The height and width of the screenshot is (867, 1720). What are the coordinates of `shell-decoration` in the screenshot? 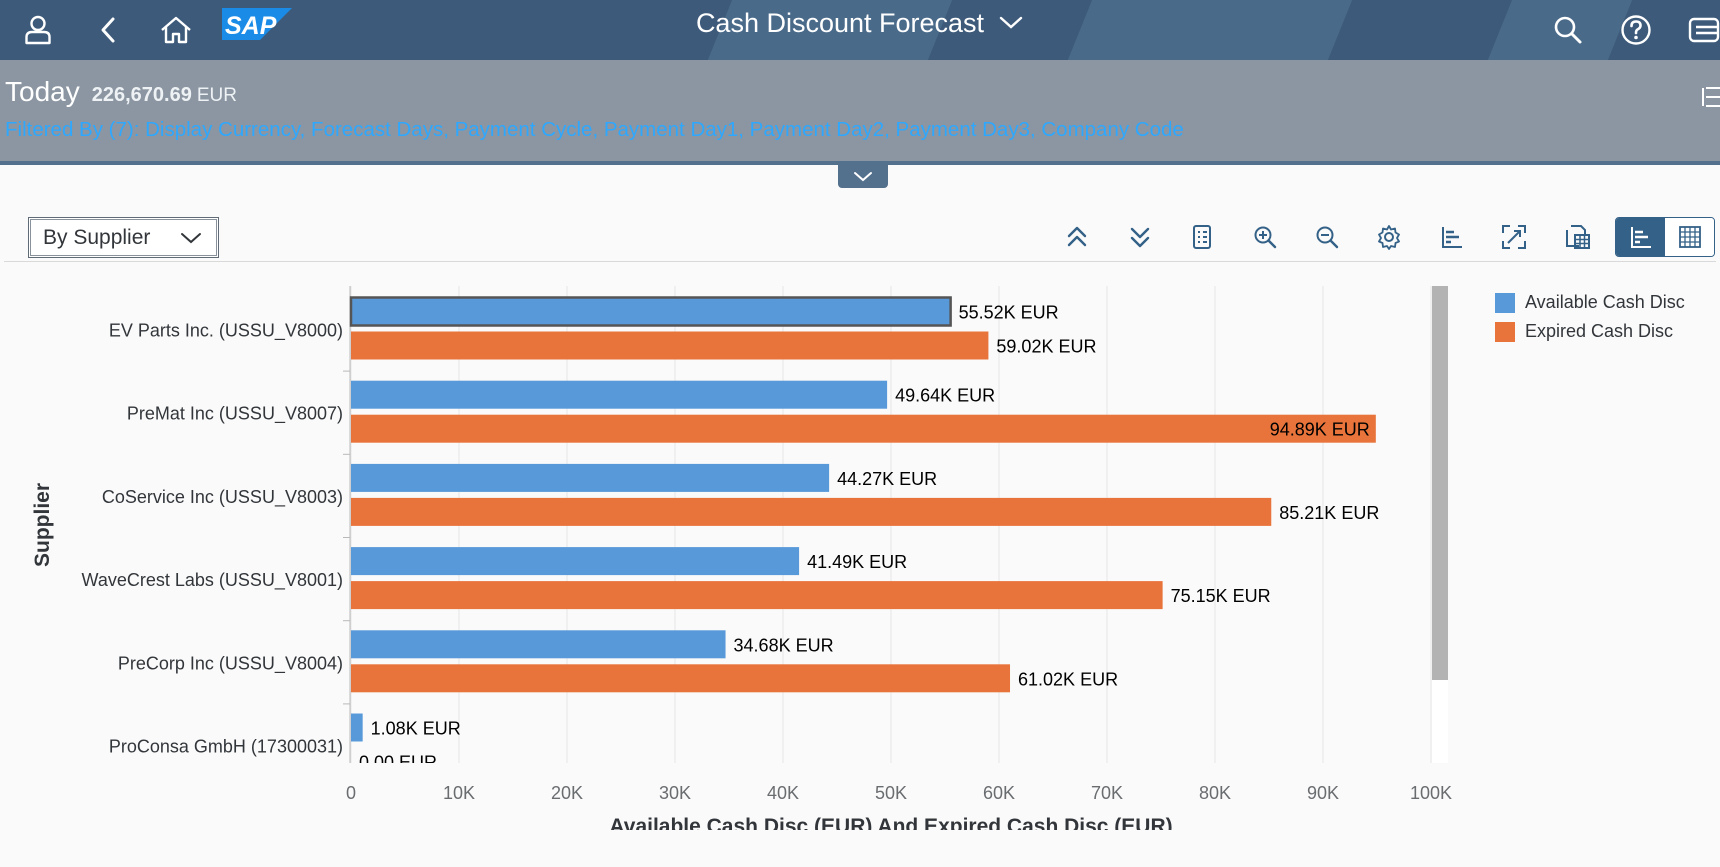 It's located at (1210, 30).